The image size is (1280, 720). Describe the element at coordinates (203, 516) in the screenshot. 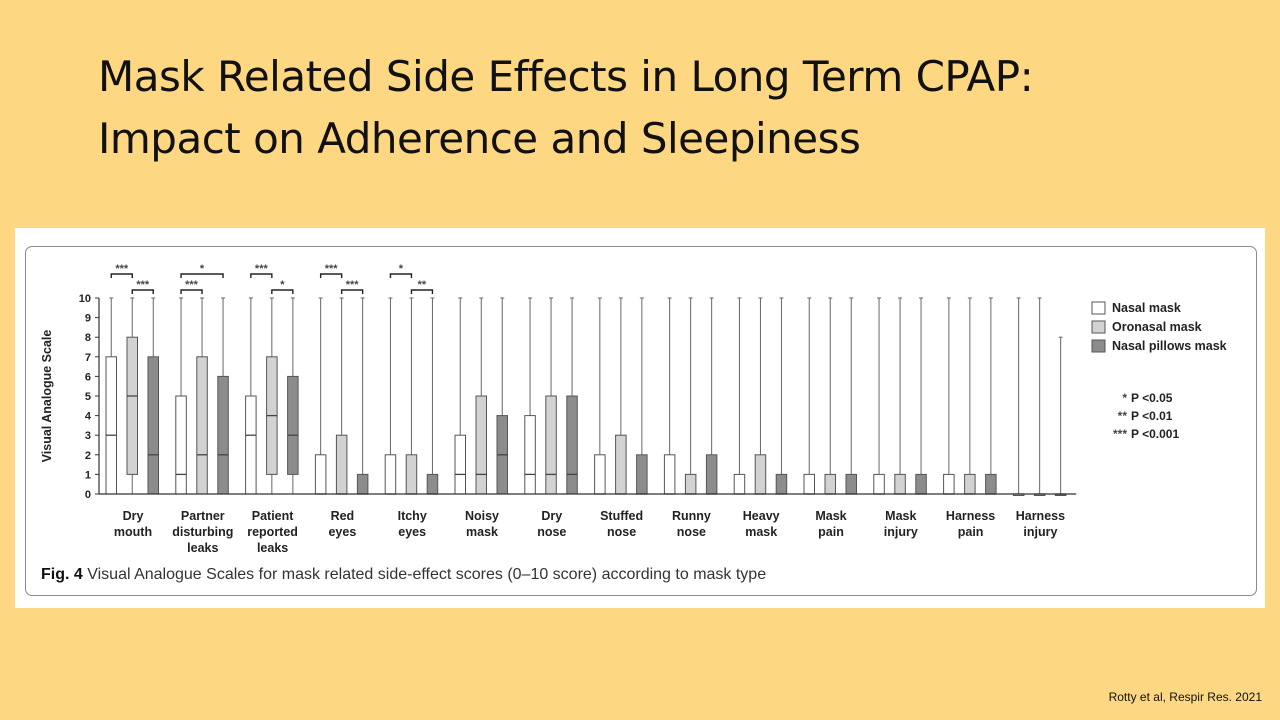

I see `category-label: Partner` at that location.